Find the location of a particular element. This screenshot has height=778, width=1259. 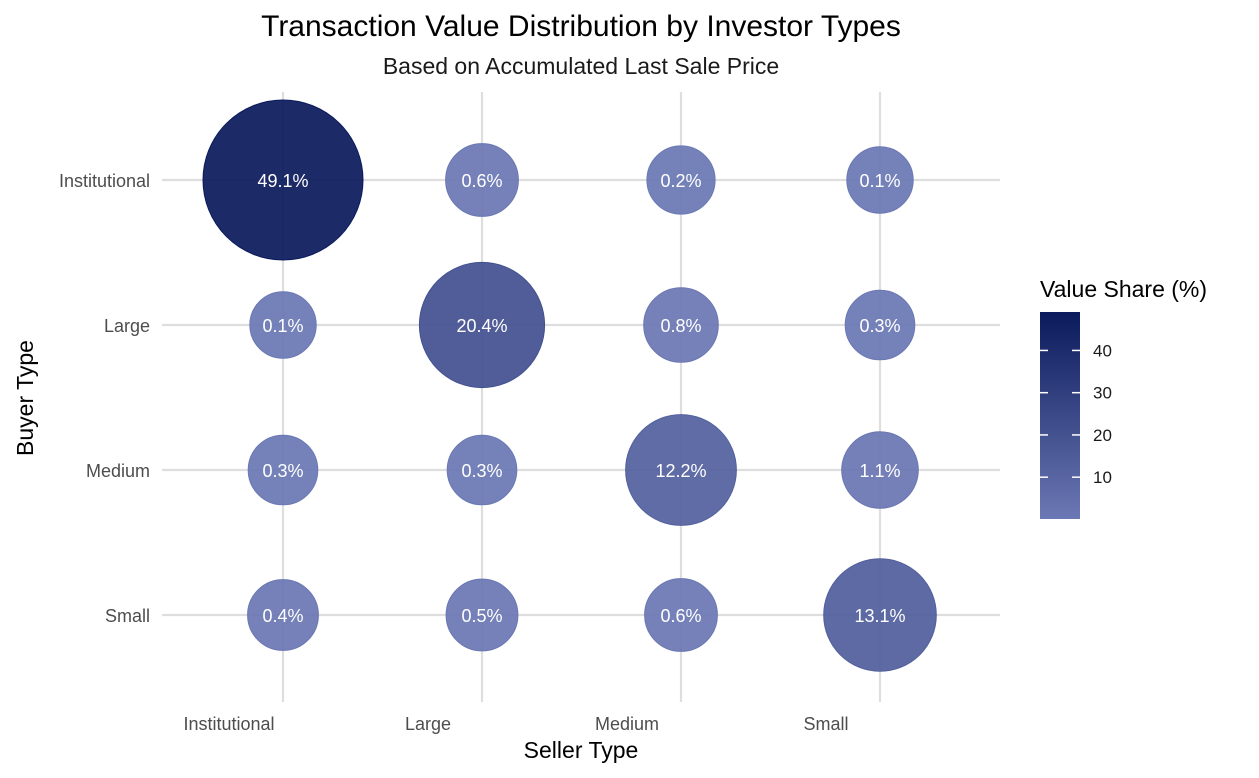

bubble-label-1: 0.6% is located at coordinates (481, 181).